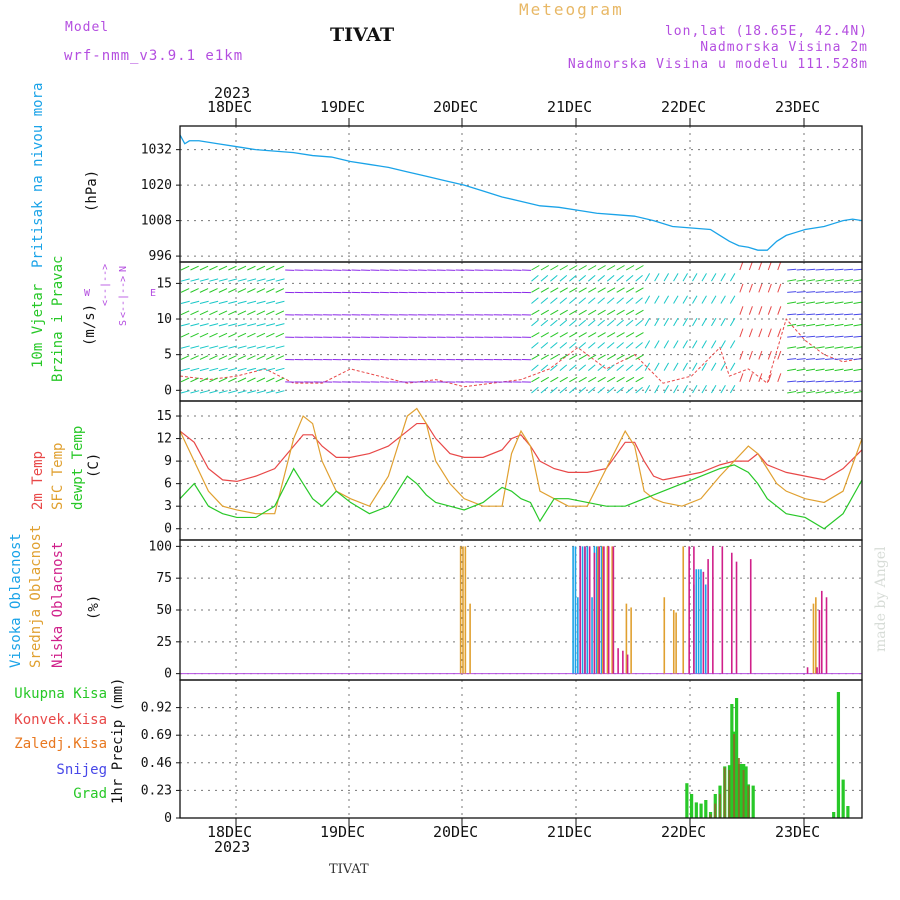  What do you see at coordinates (570, 107) in the screenshot?
I see `date-label-21dec: 21DEC` at bounding box center [570, 107].